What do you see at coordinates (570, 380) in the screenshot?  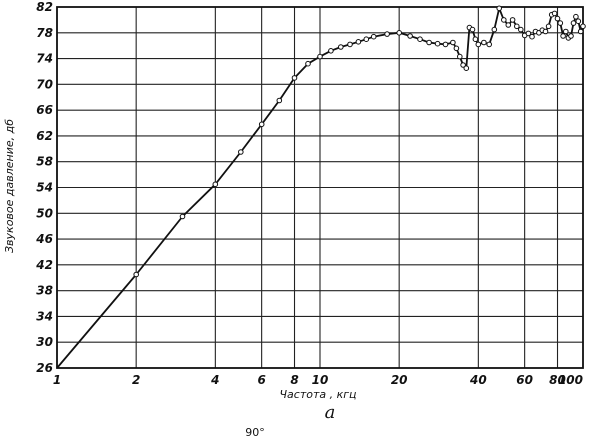 I see `x-tick-label: 100` at bounding box center [570, 380].